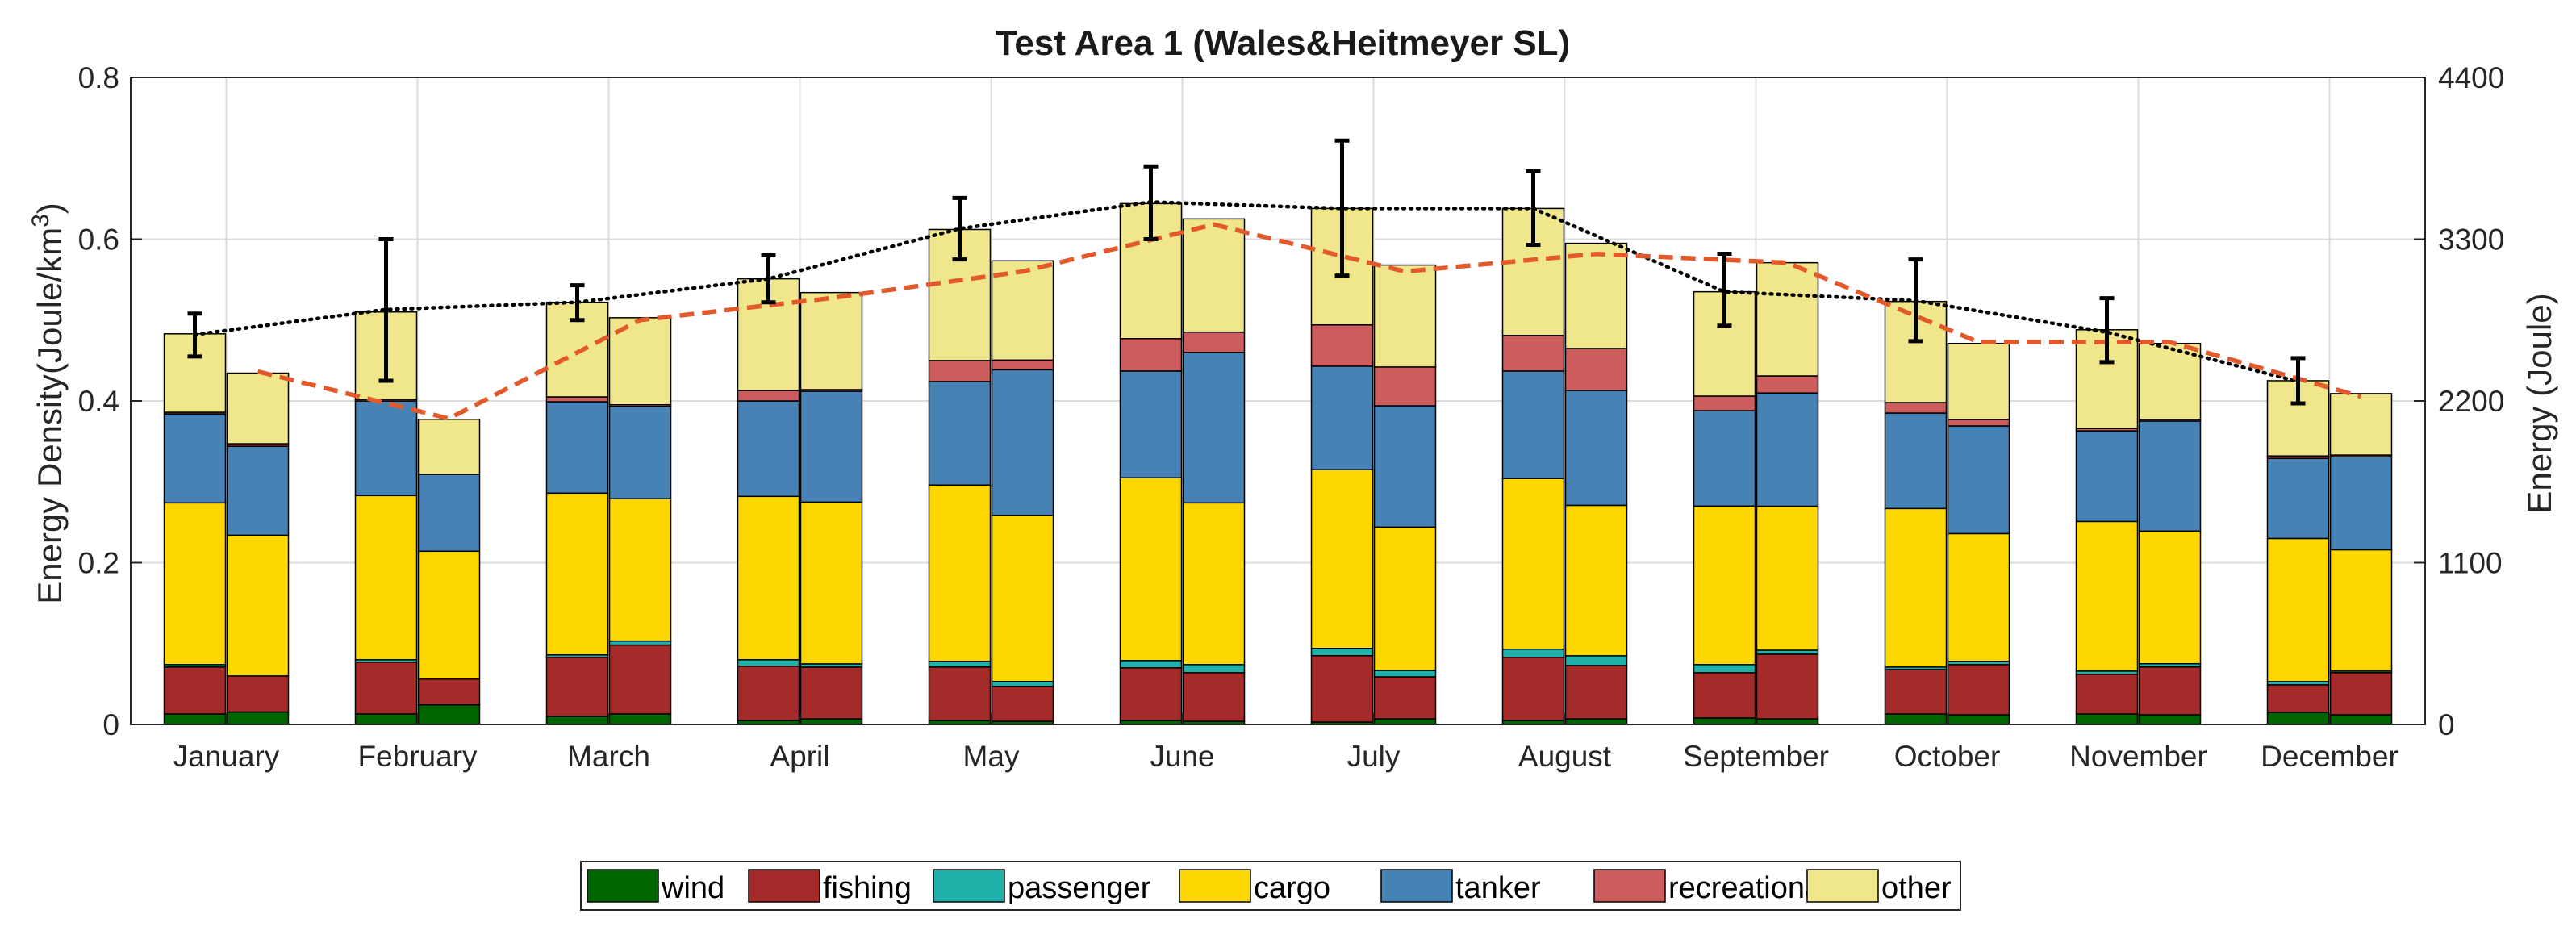 This screenshot has height=935, width=2576. I want to click on tick-label-right: 4400, so click(2471, 77).